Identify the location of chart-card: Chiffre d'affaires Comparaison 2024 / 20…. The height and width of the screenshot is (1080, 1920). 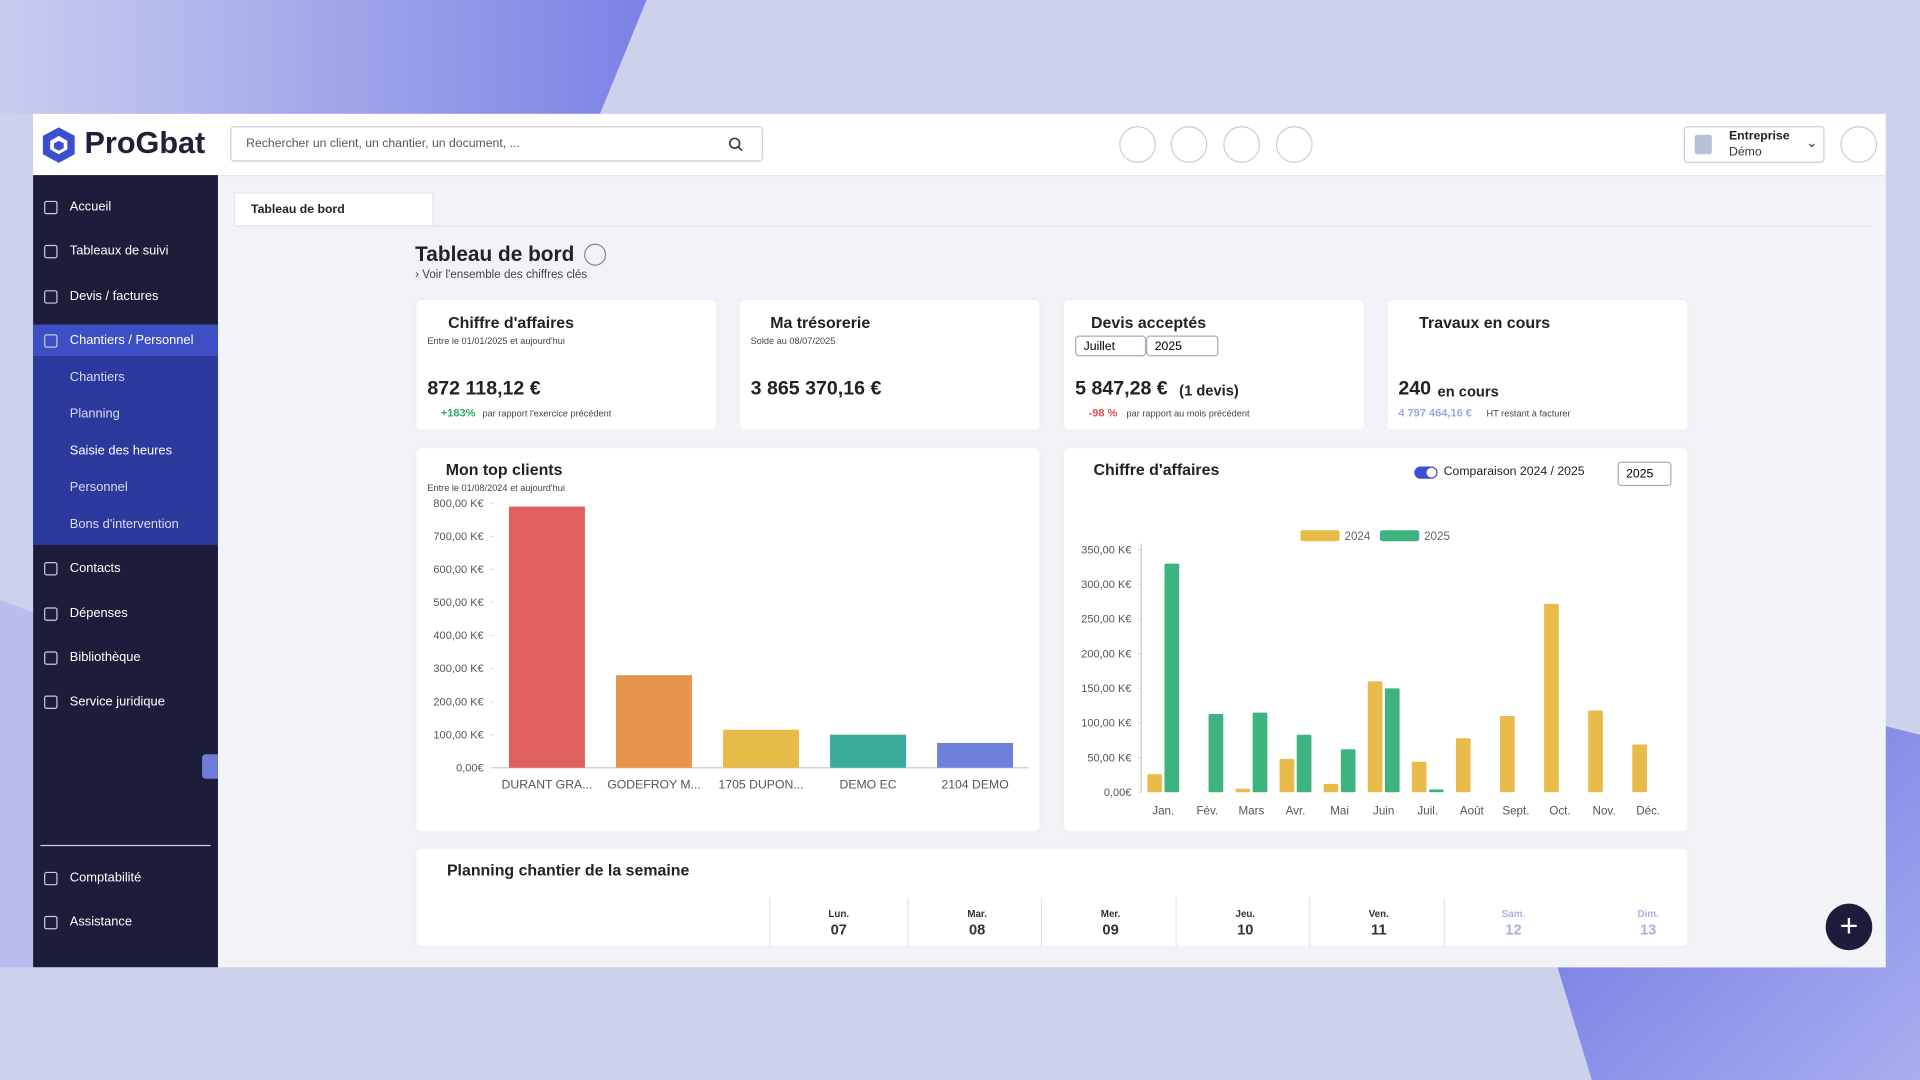
(1376, 640).